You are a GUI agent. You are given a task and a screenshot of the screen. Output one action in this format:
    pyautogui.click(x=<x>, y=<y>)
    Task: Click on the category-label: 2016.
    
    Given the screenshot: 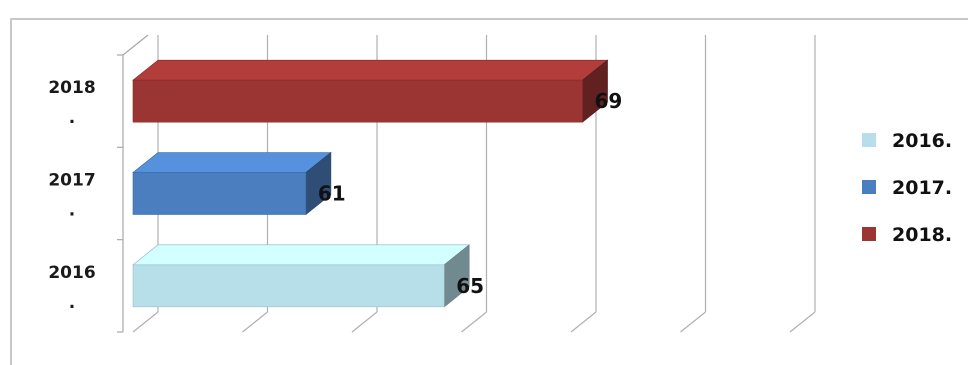 What is the action you would take?
    pyautogui.click(x=71, y=288)
    